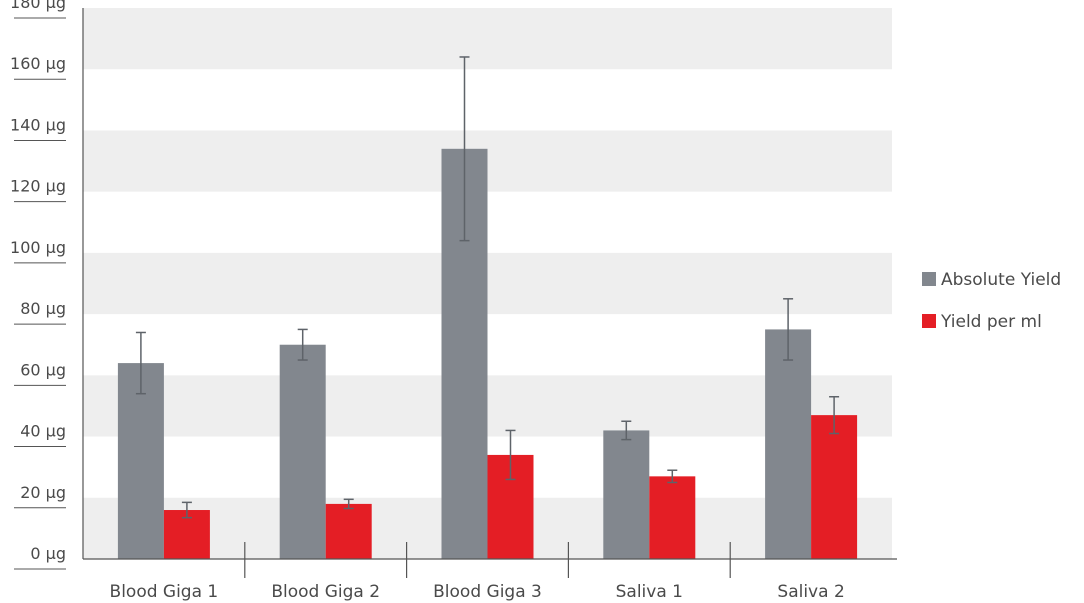 This screenshot has height=603, width=1084. Describe the element at coordinates (48, 553) in the screenshot. I see `y-tick-label: 0 µg` at that location.